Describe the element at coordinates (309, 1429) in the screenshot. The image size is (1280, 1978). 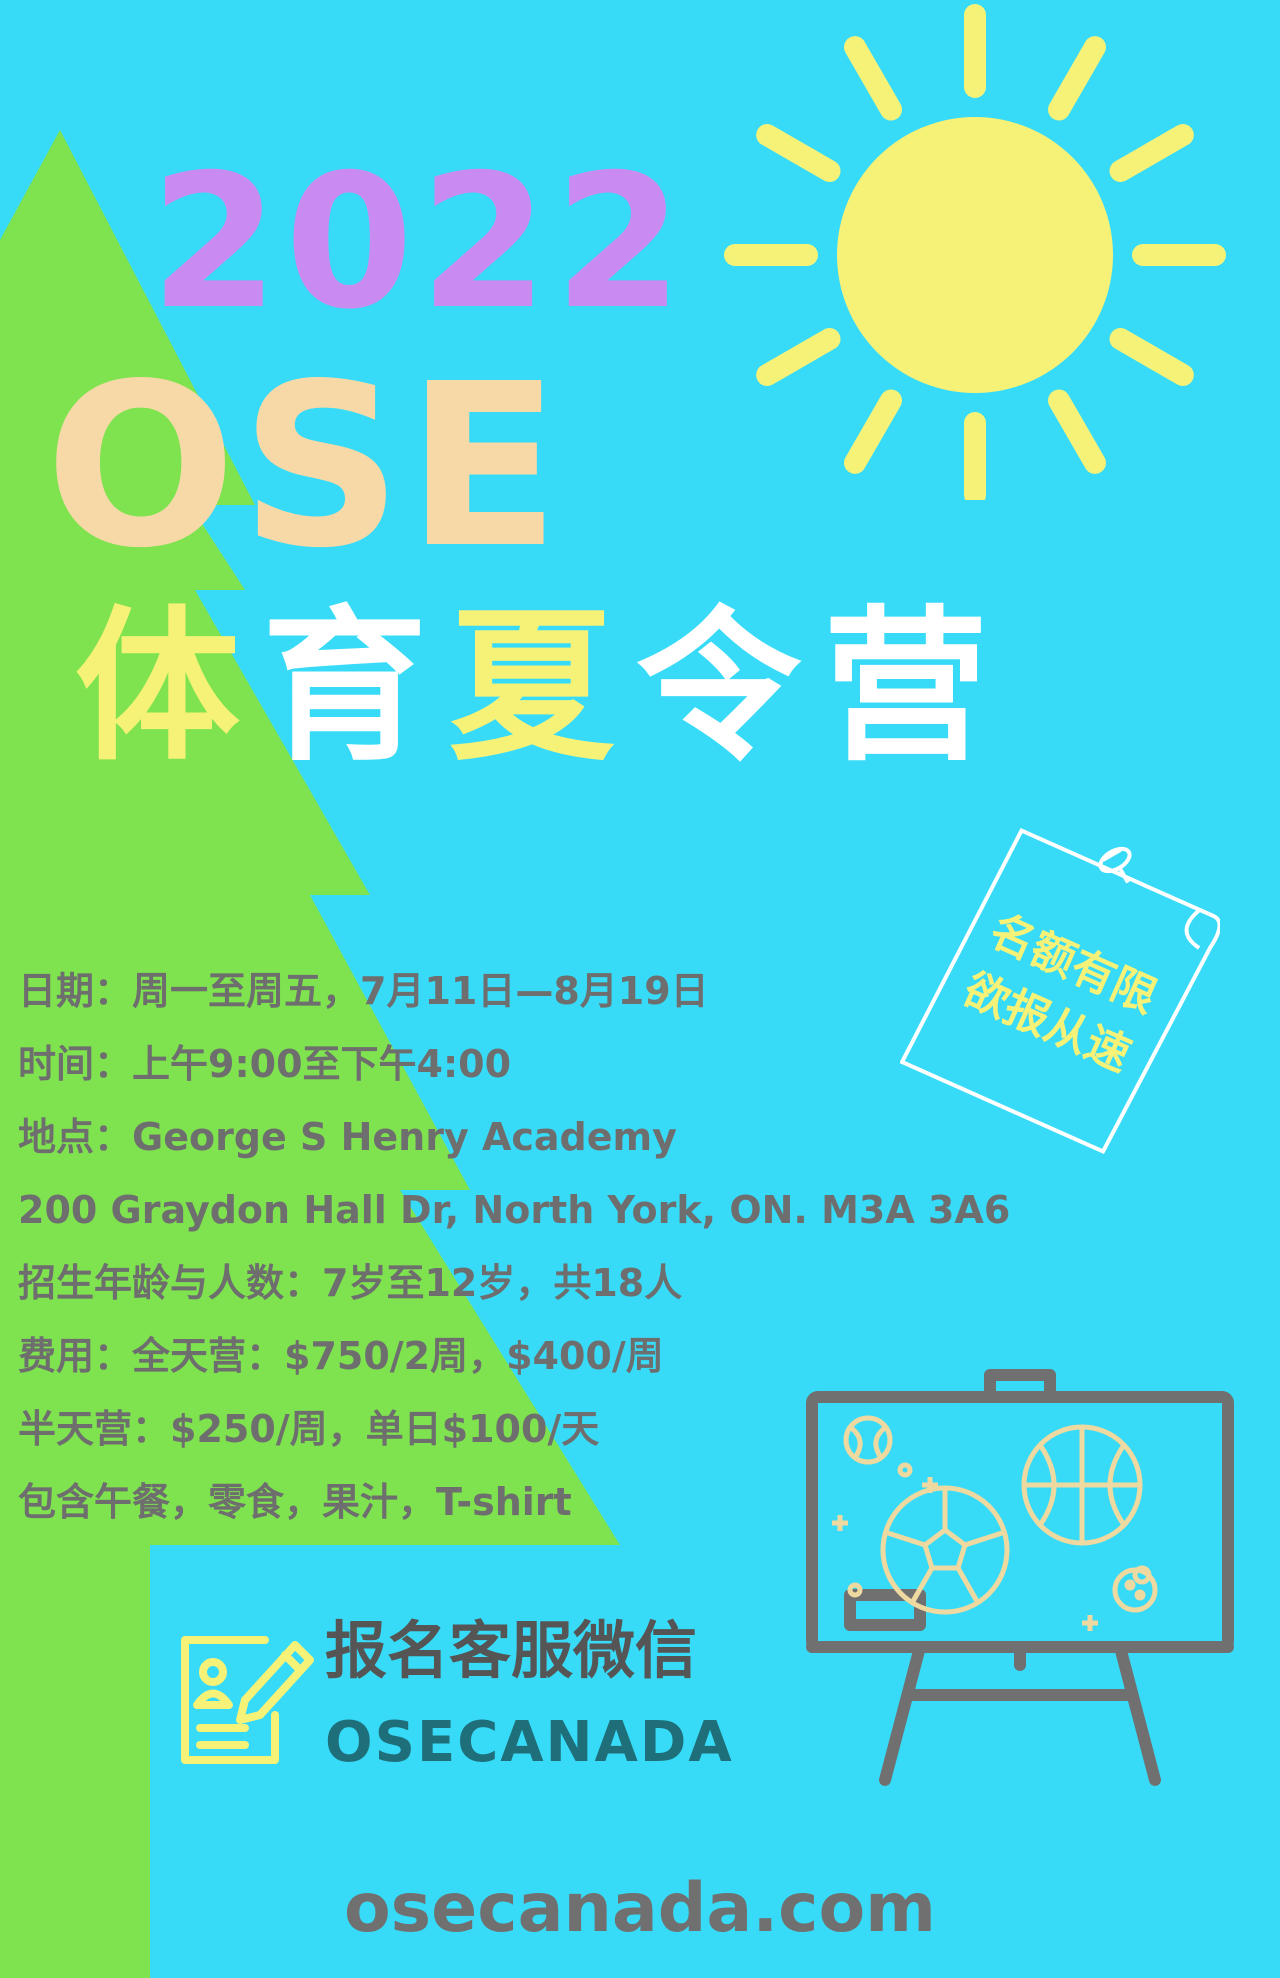
I see `info-fee-half: 半天营：$250/周，单日$100/天` at that location.